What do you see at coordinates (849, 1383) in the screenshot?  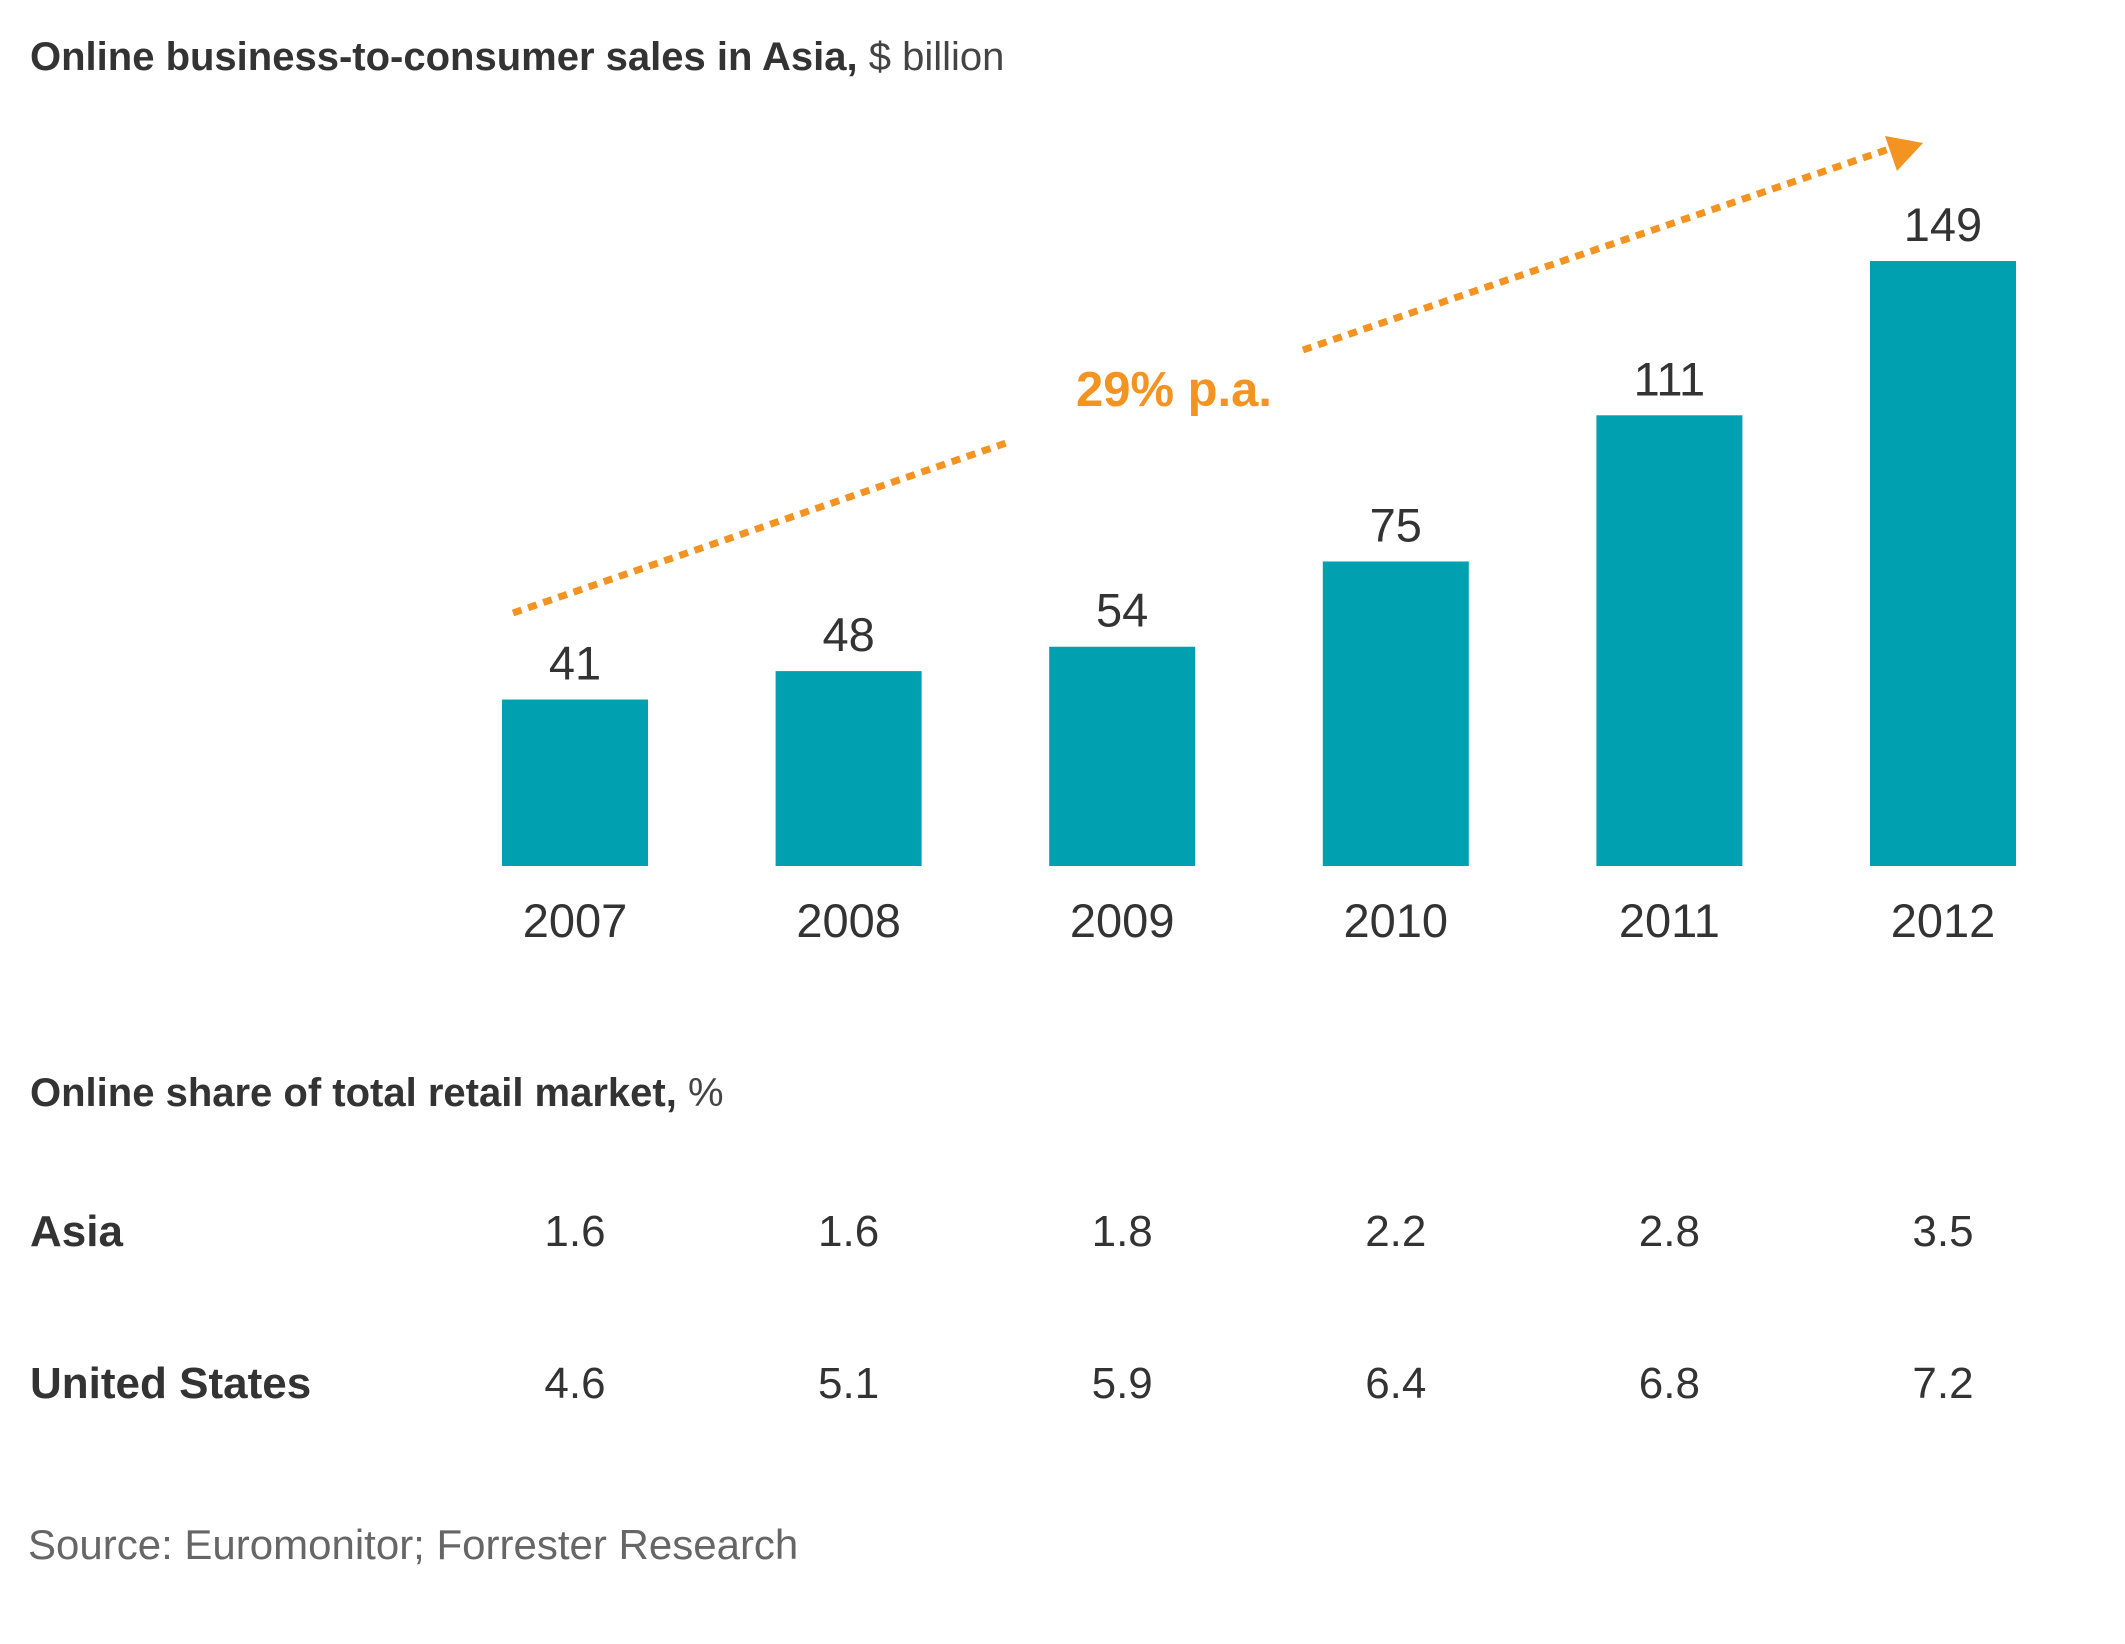 I see `table-cell: 5.1` at bounding box center [849, 1383].